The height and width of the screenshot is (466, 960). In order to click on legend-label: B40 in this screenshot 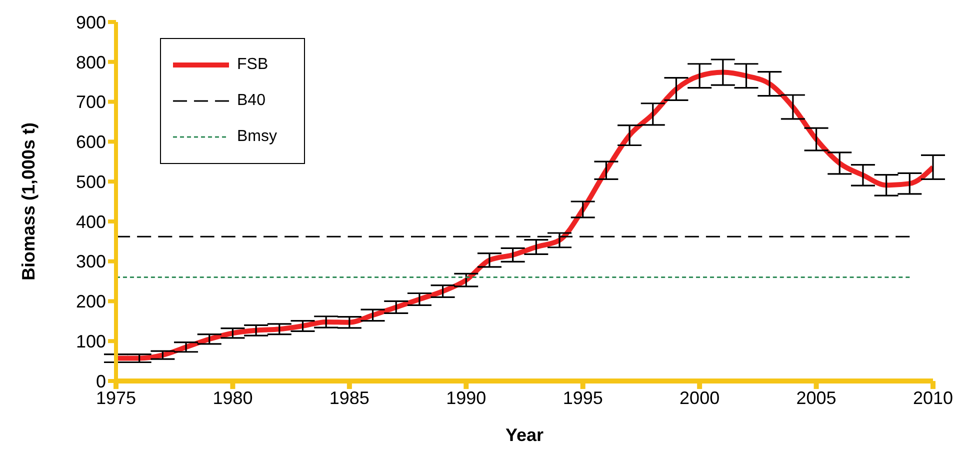, I will do `click(251, 101)`.